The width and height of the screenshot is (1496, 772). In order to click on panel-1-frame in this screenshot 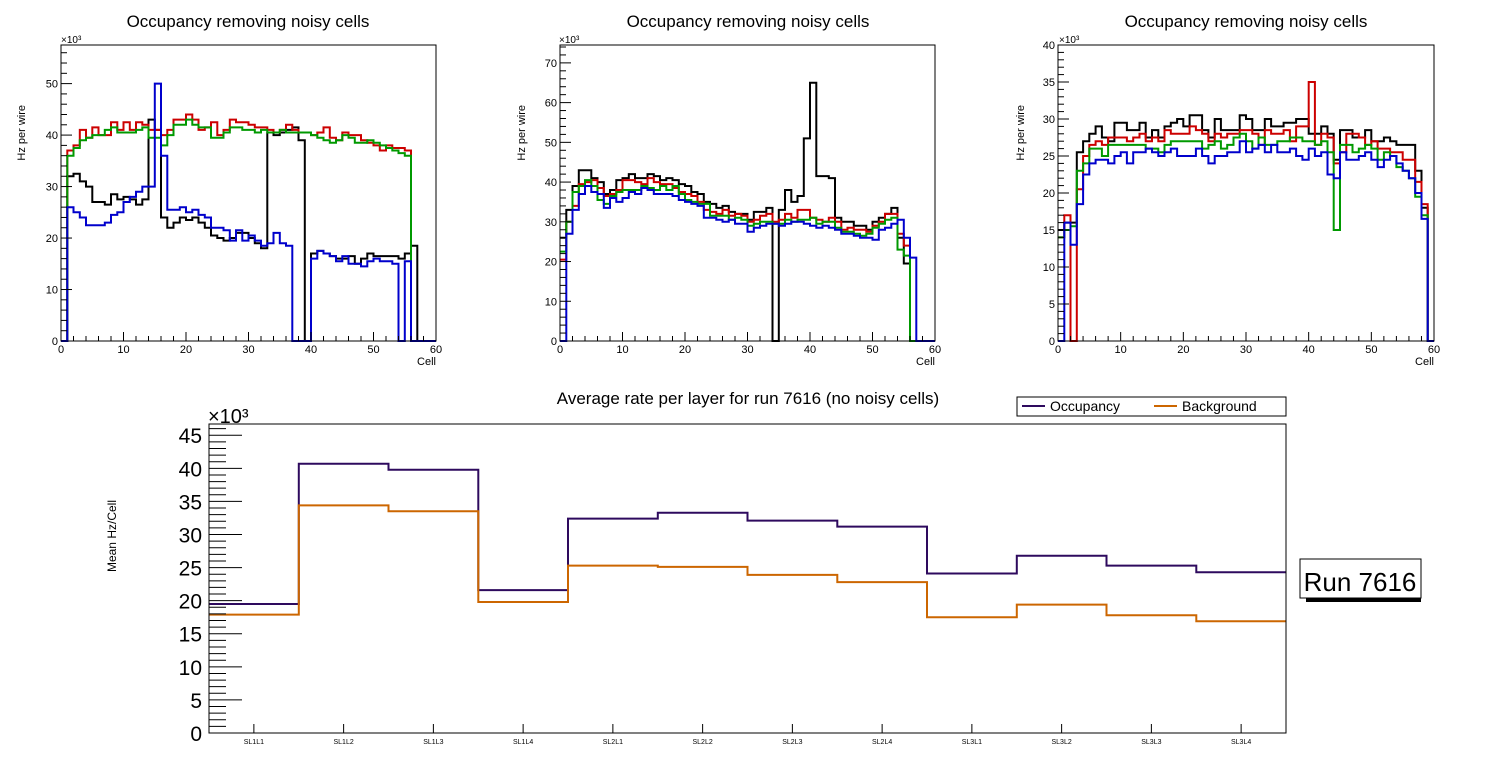, I will do `click(248, 193)`.